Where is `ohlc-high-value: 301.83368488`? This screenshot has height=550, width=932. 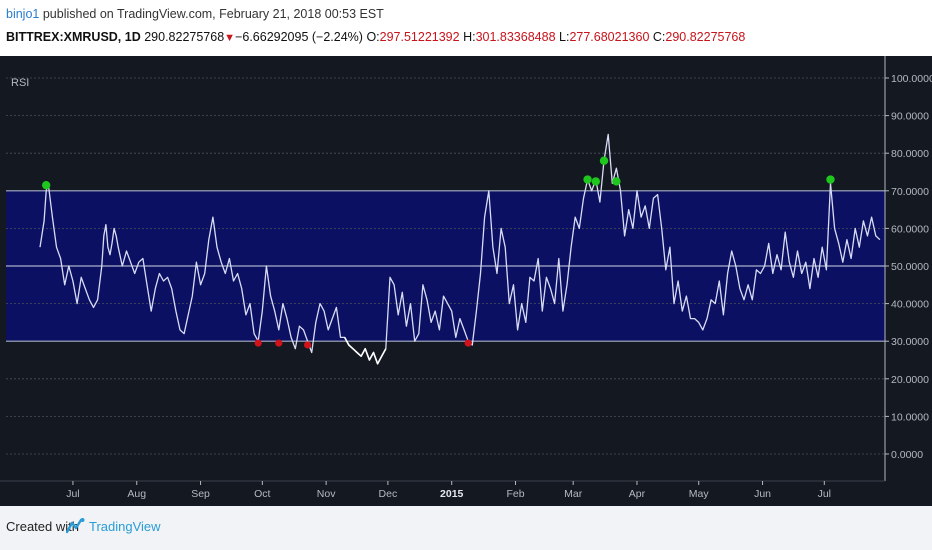 ohlc-high-value: 301.83368488 is located at coordinates (515, 37).